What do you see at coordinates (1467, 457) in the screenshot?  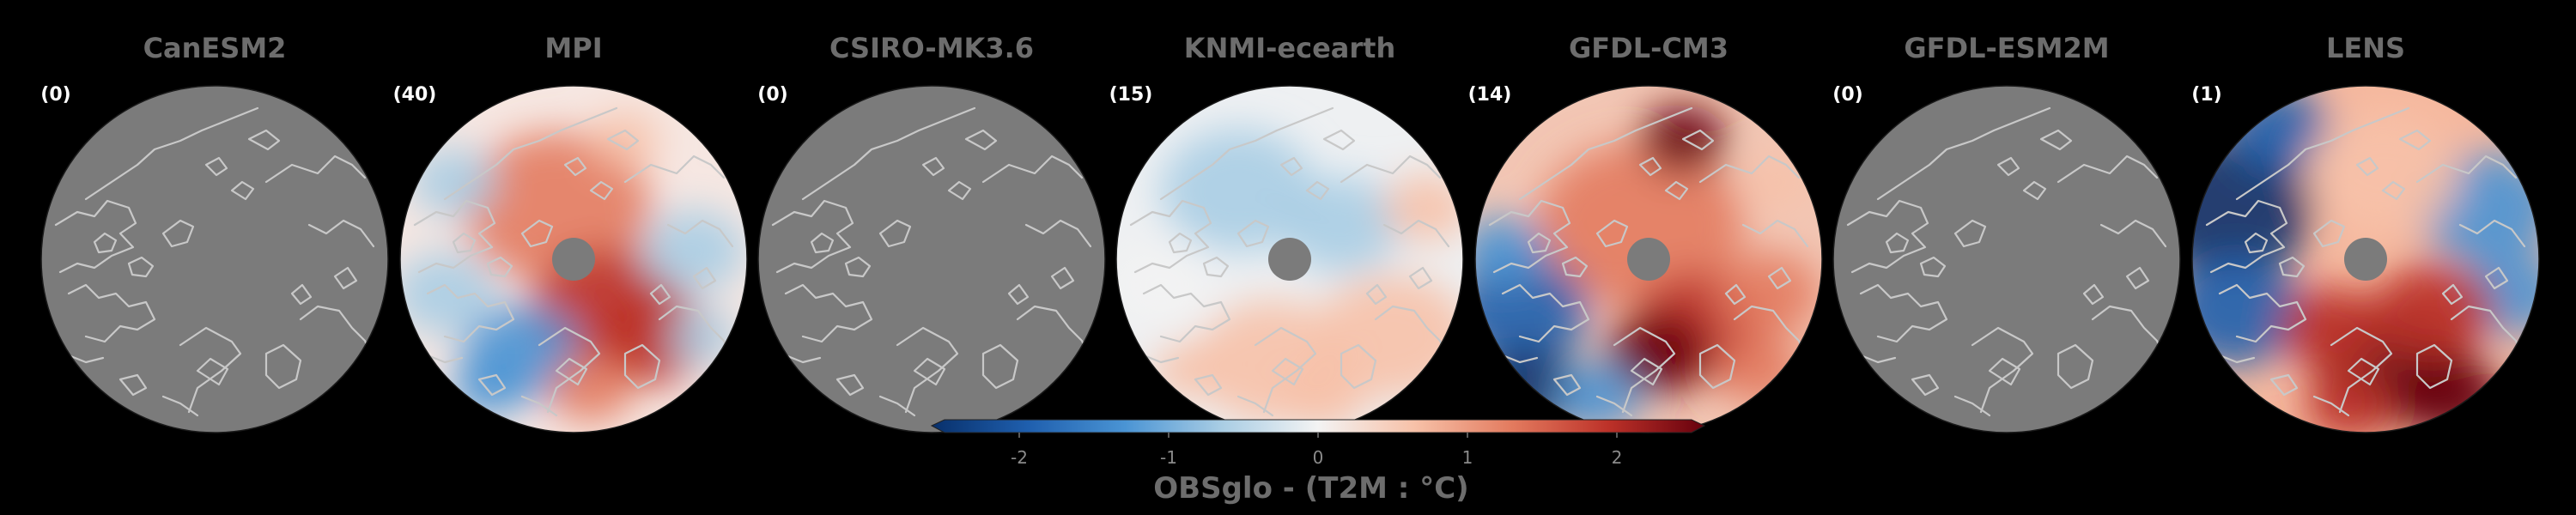 I see `colorbar-tick-label: 1` at bounding box center [1467, 457].